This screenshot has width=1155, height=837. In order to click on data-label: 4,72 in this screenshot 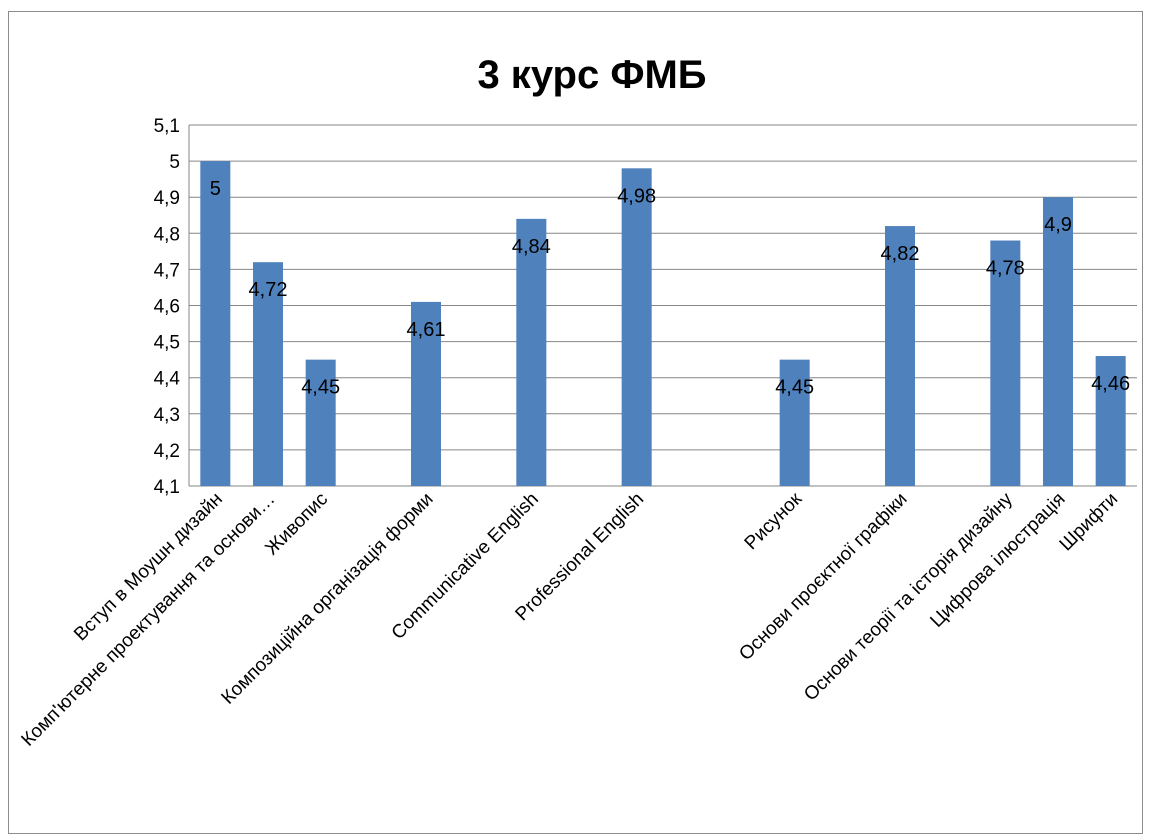, I will do `click(268, 290)`.